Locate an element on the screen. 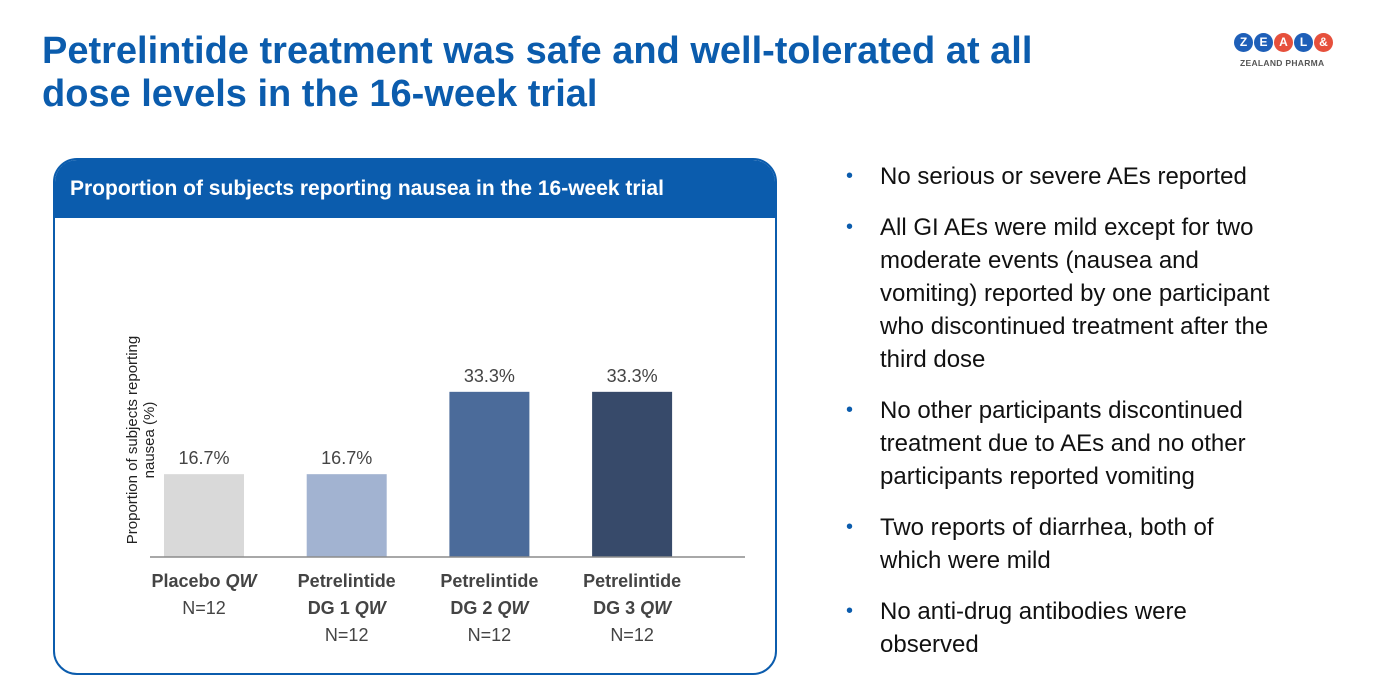 Image resolution: width=1374 pixels, height=700 pixels. logo-letter: & is located at coordinates (1323, 42).